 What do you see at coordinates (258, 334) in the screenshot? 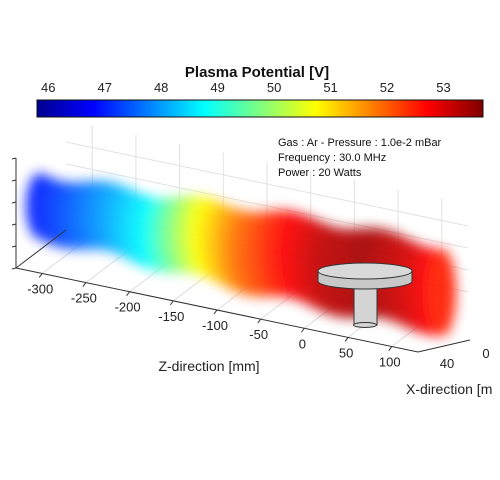
I see `z-tick-label: -50` at bounding box center [258, 334].